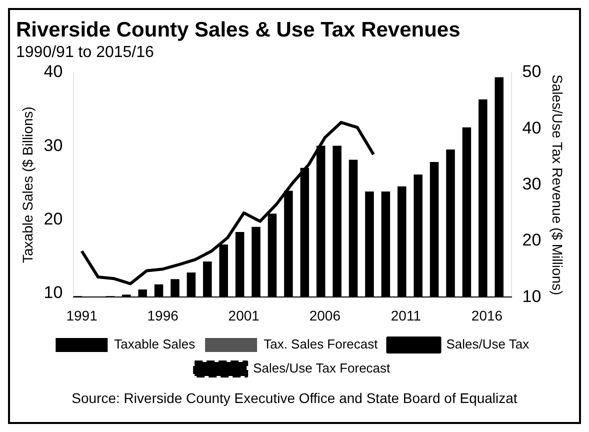 The image size is (589, 432). Describe the element at coordinates (532, 184) in the screenshot. I see `y2-tick-label: 30` at that location.